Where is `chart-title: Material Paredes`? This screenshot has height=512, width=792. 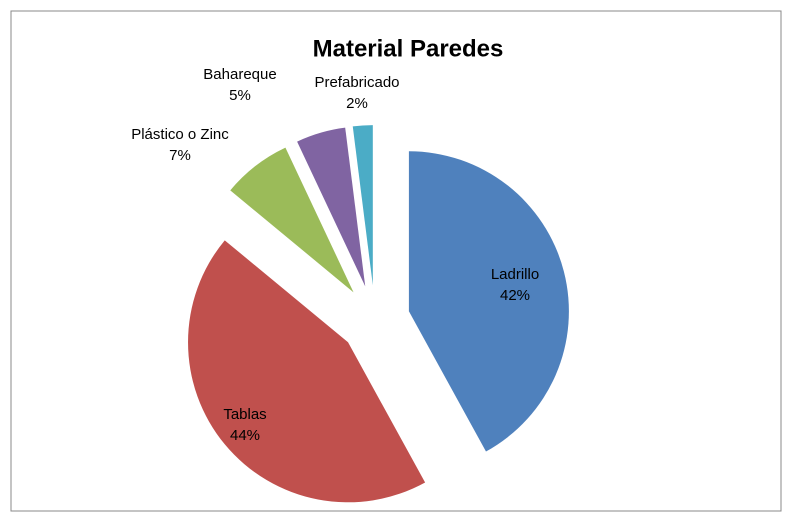
chart-title: Material Paredes is located at coordinates (408, 48).